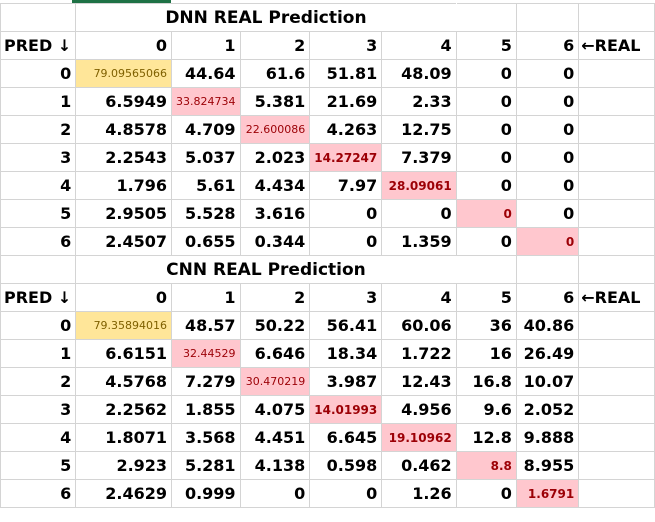  Describe the element at coordinates (206, 185) in the screenshot. I see `dnn-matrix-cell: 5.61` at that location.